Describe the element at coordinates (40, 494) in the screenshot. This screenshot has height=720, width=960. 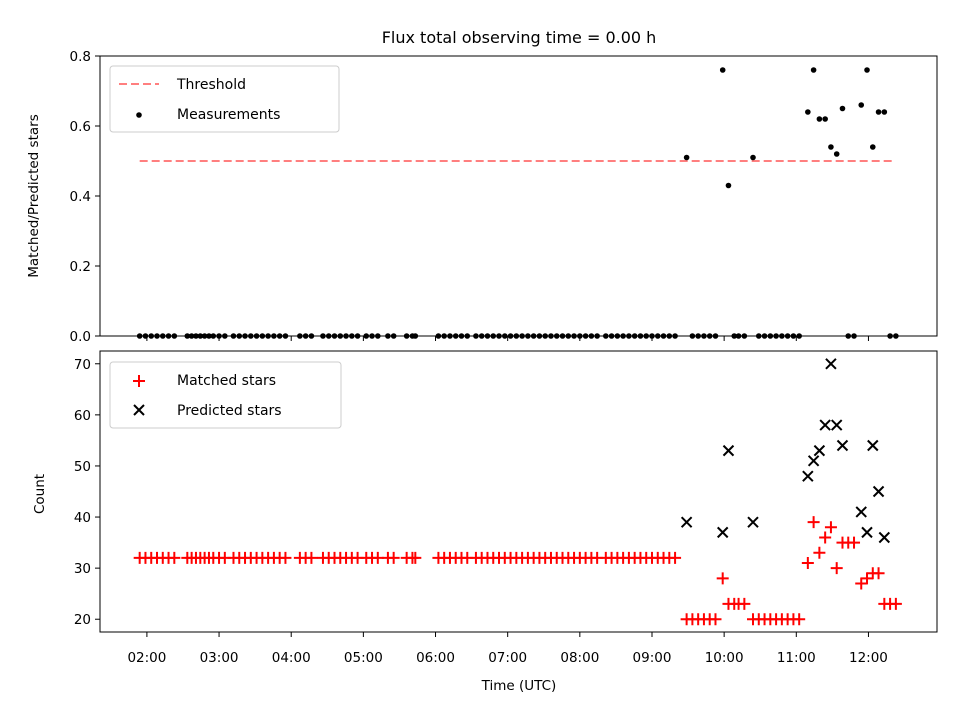
I see `bottom-y-axis-label: Count` at that location.